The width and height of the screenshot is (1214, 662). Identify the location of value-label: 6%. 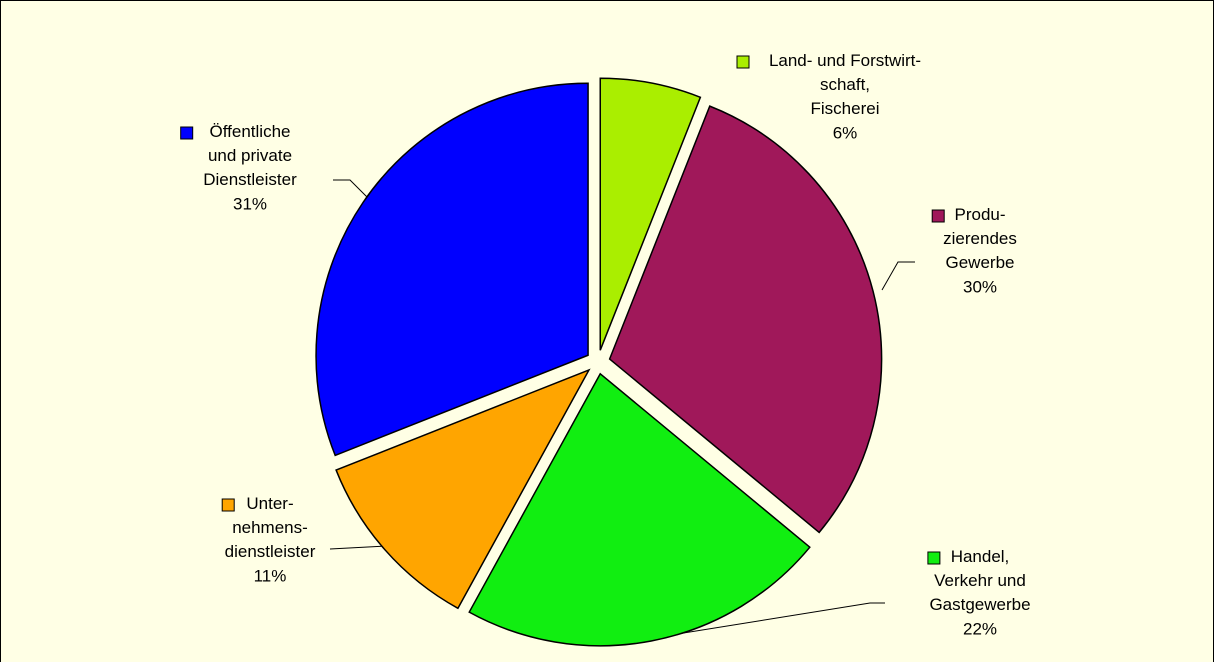
(845, 132).